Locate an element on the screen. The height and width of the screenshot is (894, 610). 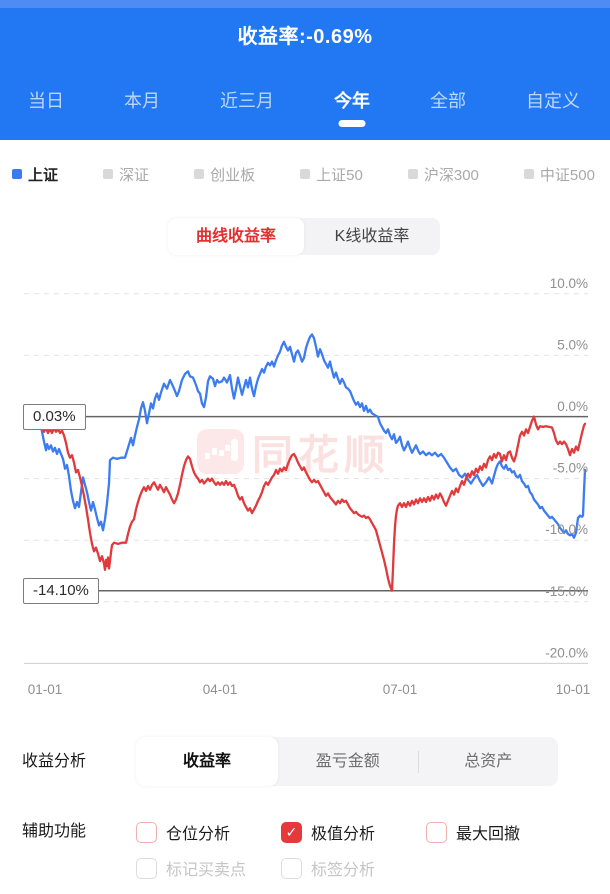
x-axis-label: 01-01 is located at coordinates (45, 689).